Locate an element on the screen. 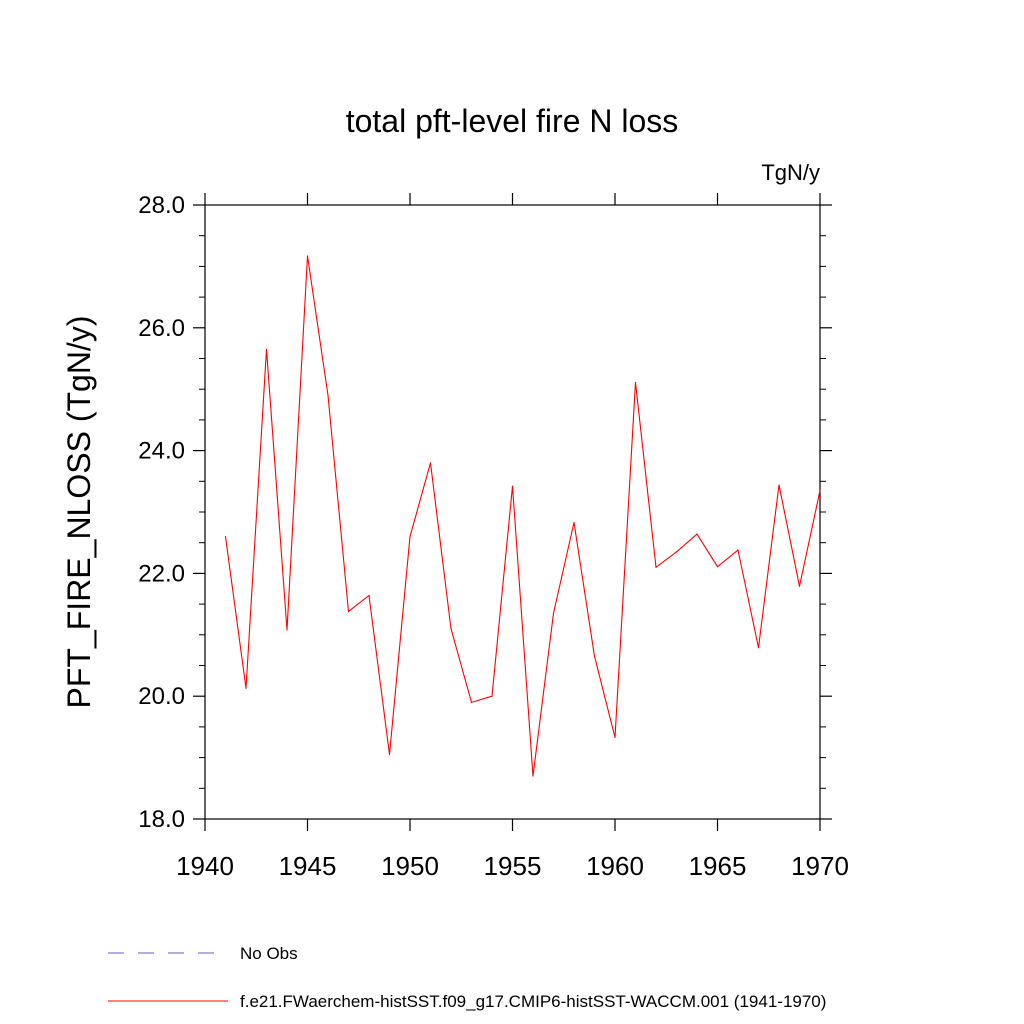 Image resolution: width=1024 pixels, height=1024 pixels. y-tick-label: 18.0 is located at coordinates (161, 819).